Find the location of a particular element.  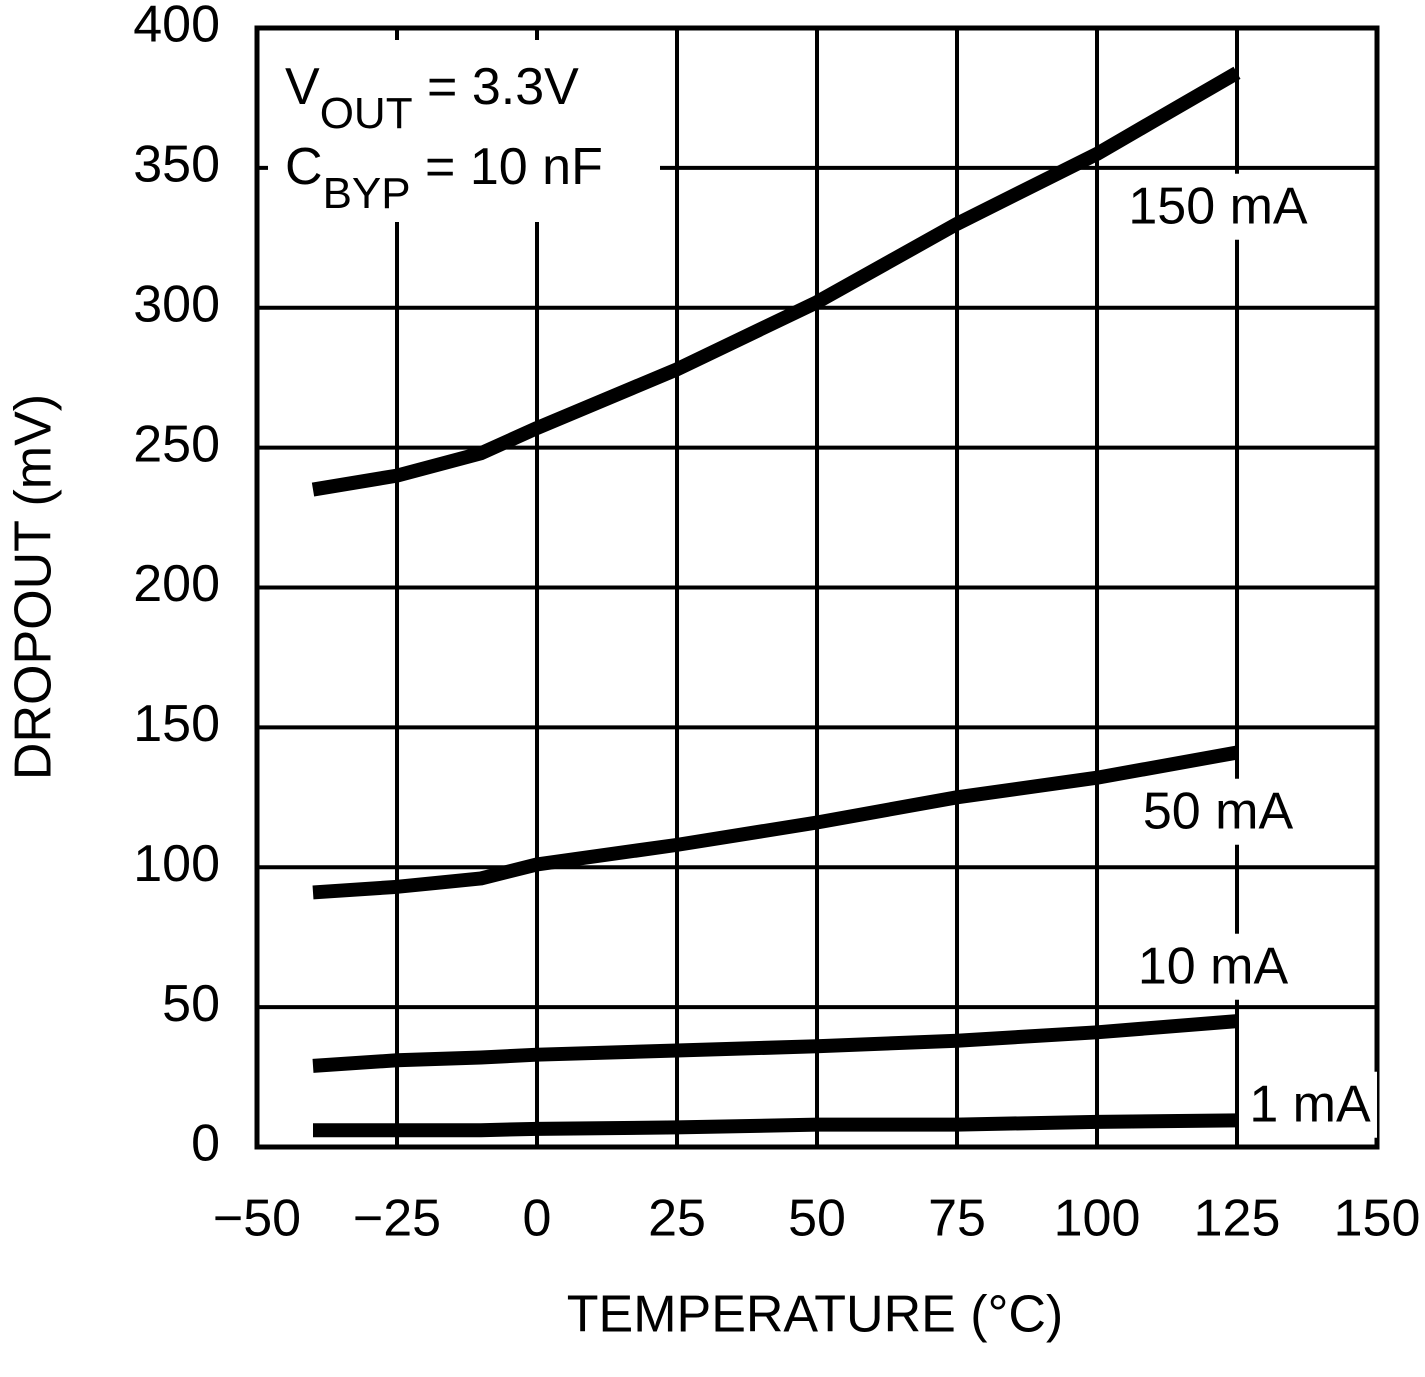

series-label: 150 mA is located at coordinates (1218, 207).